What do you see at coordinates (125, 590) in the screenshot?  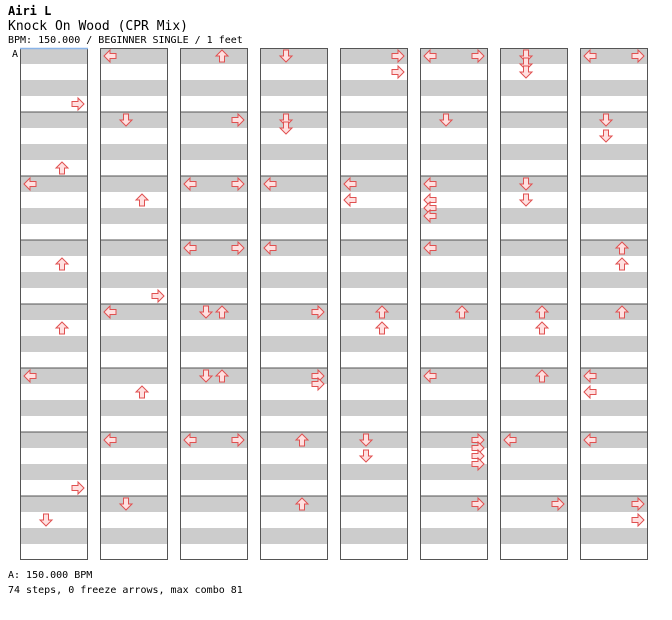 I see `chart-stats: 74 steps, 0 freeze arrows, max combo 81` at bounding box center [125, 590].